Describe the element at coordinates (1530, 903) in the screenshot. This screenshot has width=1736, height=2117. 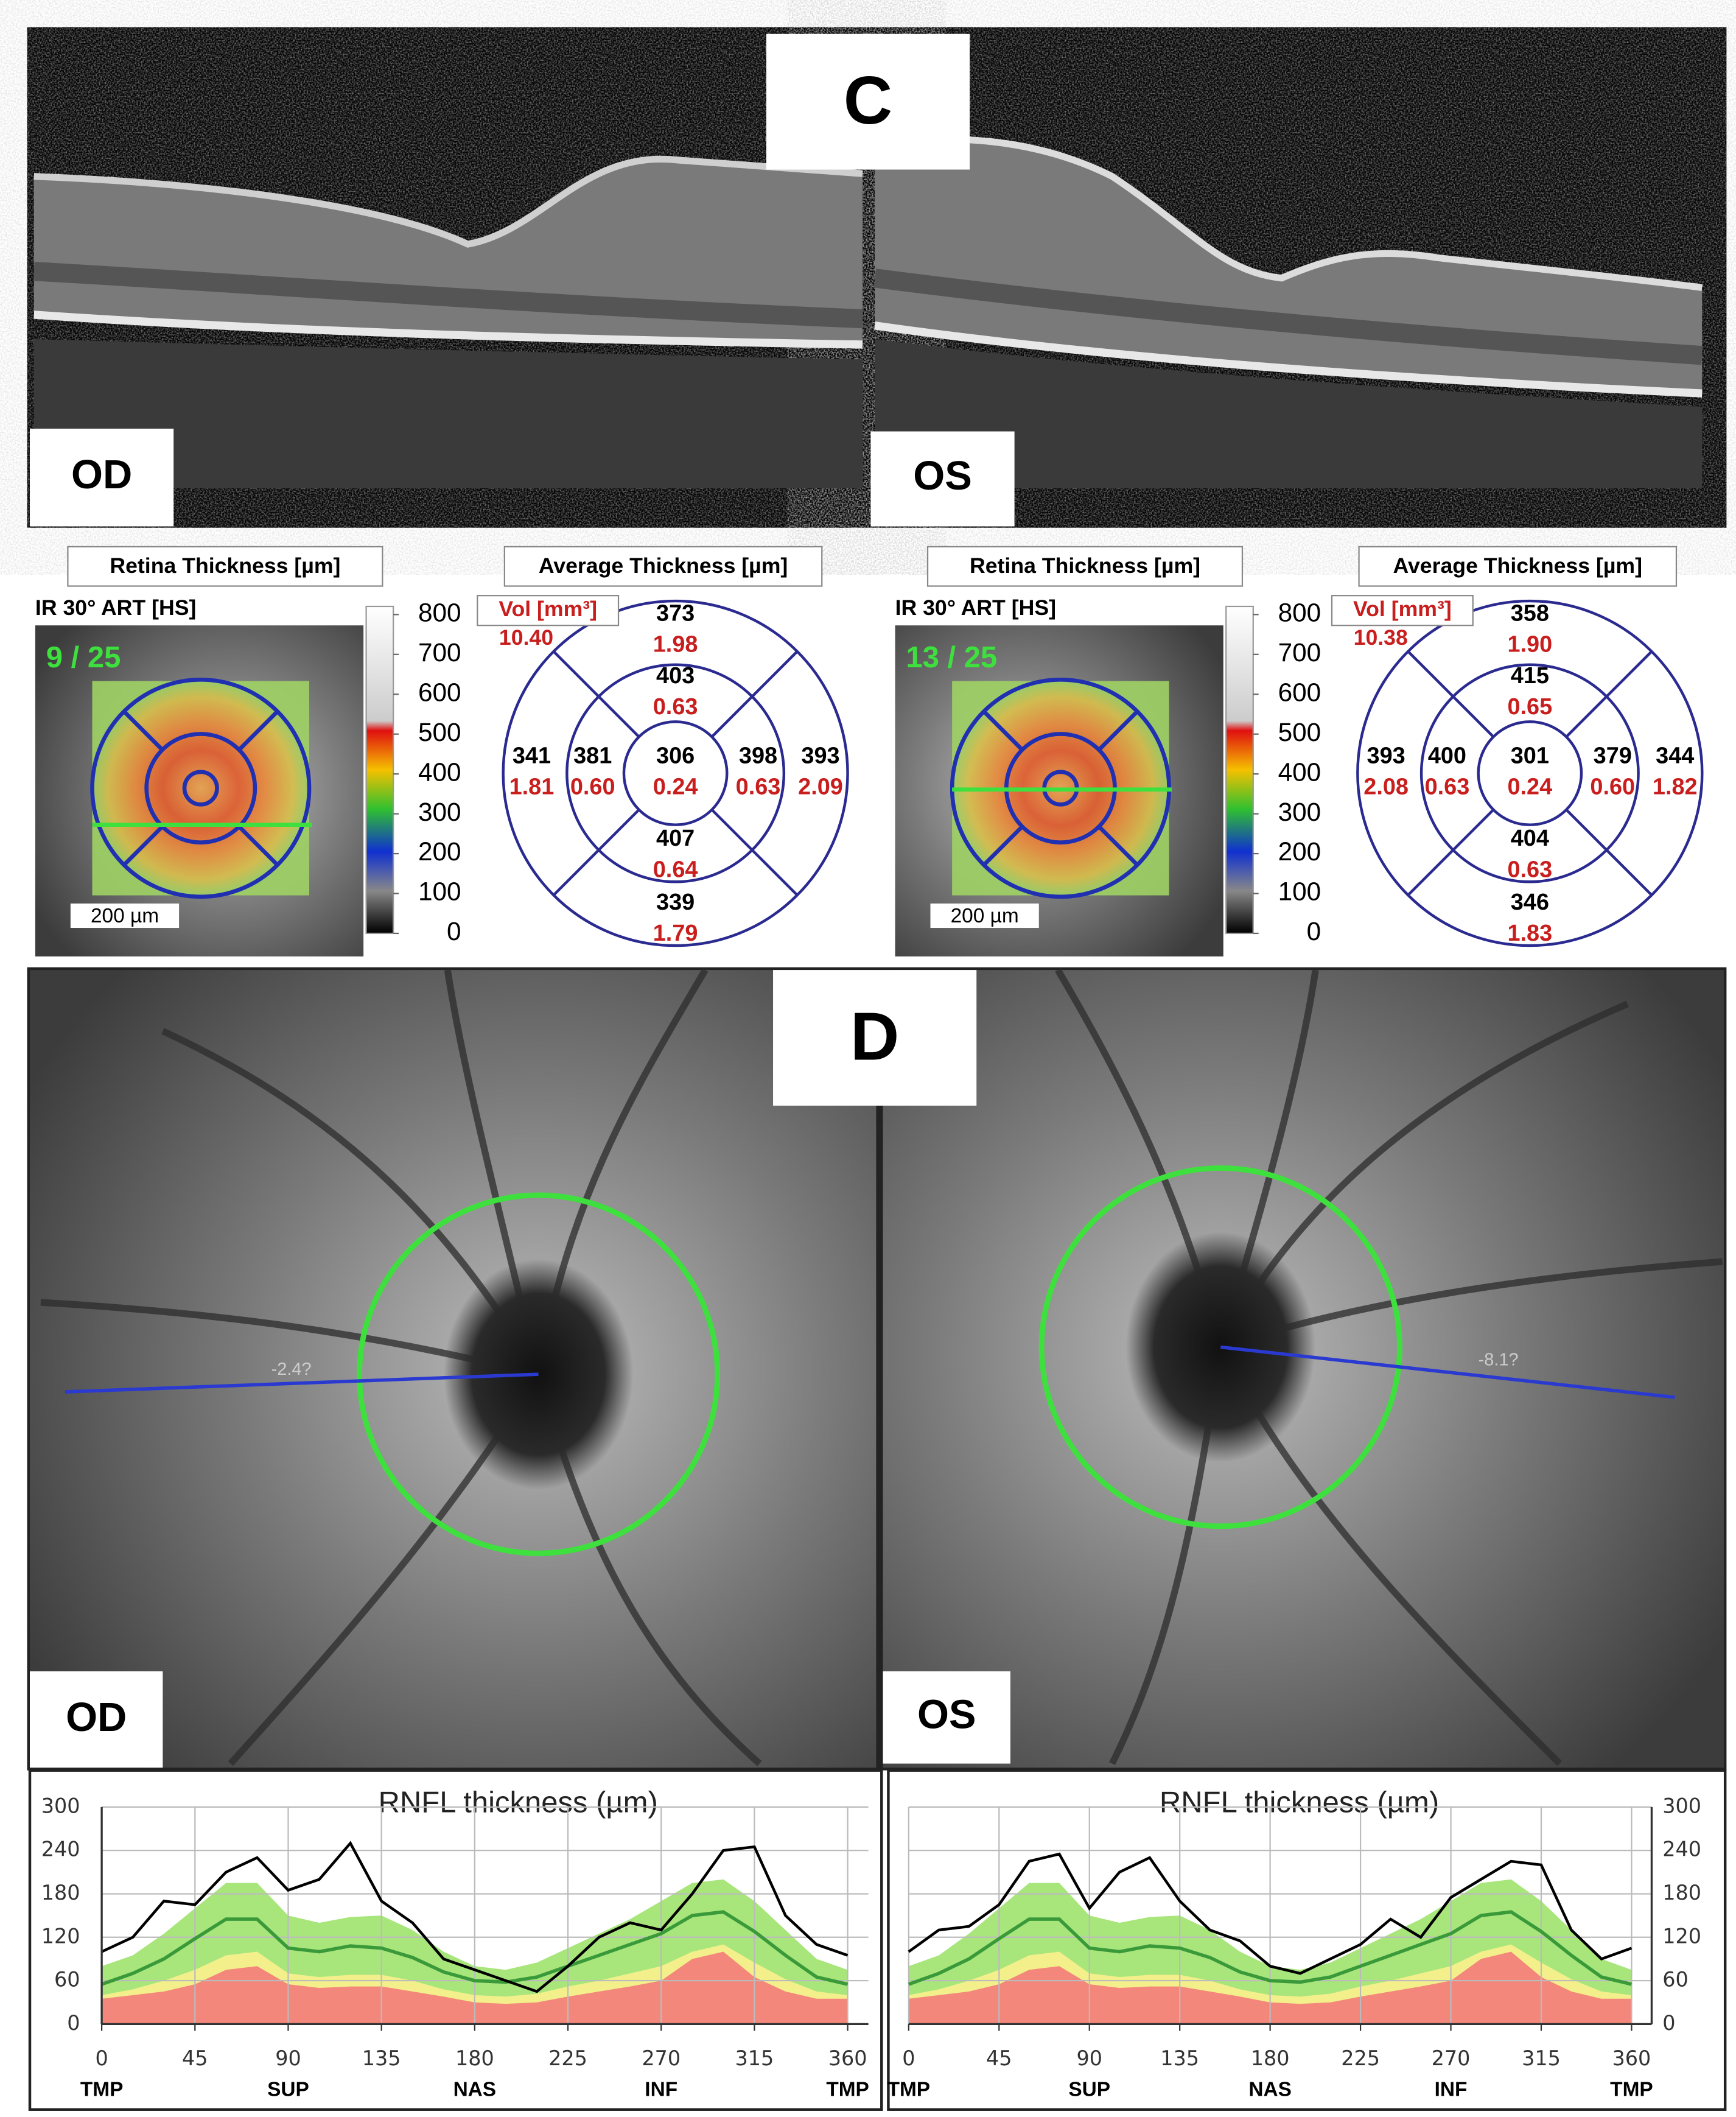
I see `sector-thickness: 346` at that location.